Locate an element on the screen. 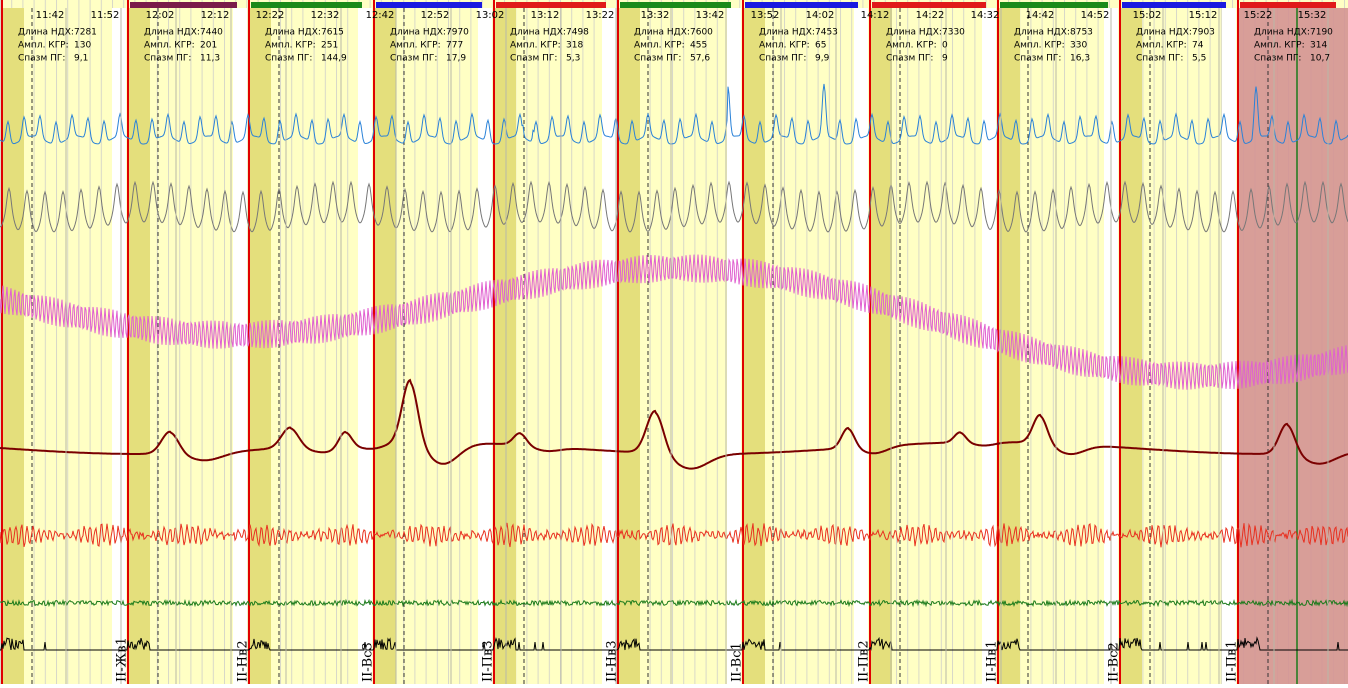 Image resolution: width=1348 pixels, height=688 pixels. time-label: 14:52 is located at coordinates (1095, 15).